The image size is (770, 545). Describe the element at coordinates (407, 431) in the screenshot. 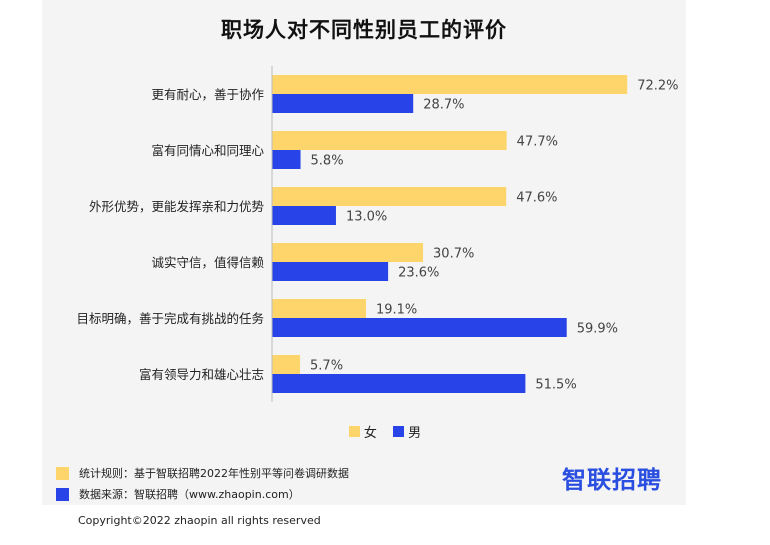

I see `legend-item-male: 男` at that location.